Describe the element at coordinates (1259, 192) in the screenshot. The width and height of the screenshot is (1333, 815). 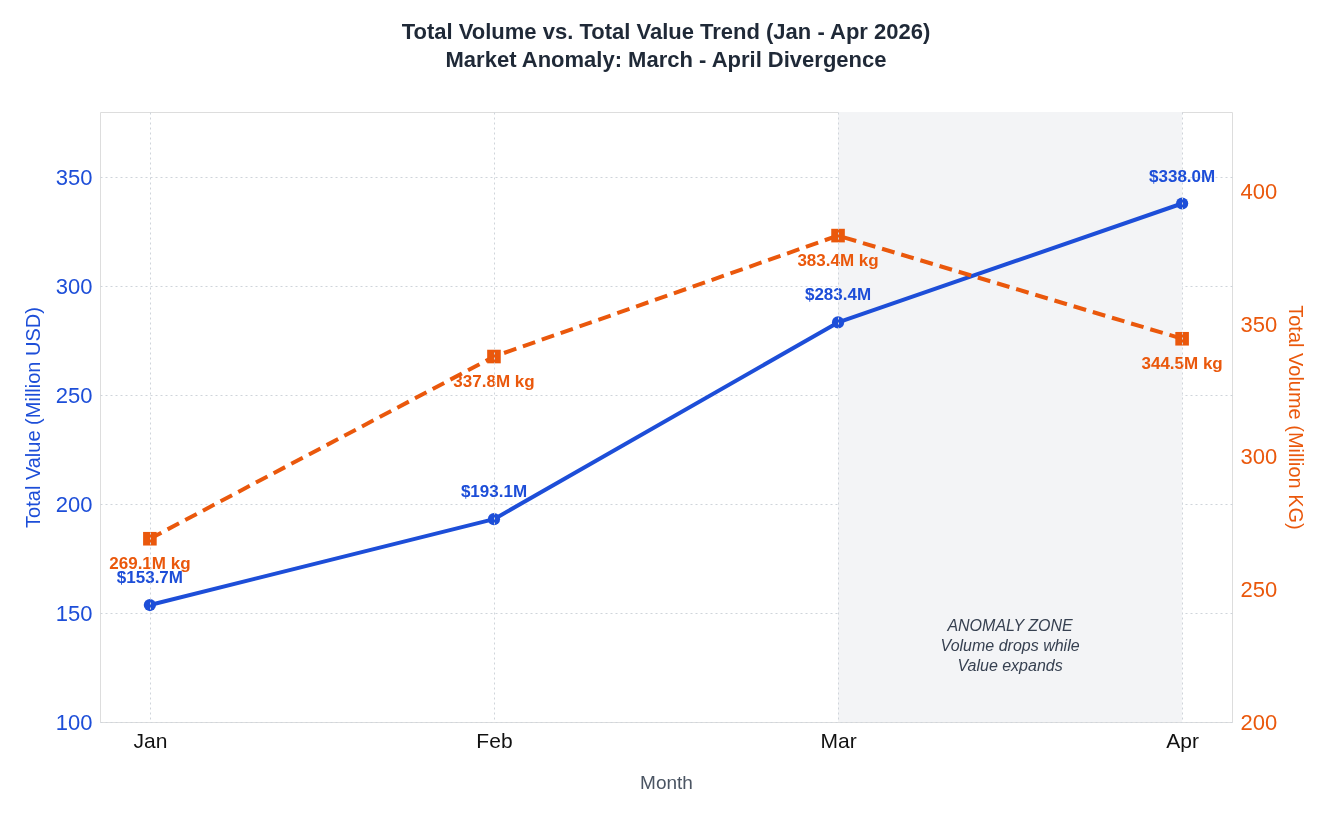
I see `y2-tick-label: 400` at that location.